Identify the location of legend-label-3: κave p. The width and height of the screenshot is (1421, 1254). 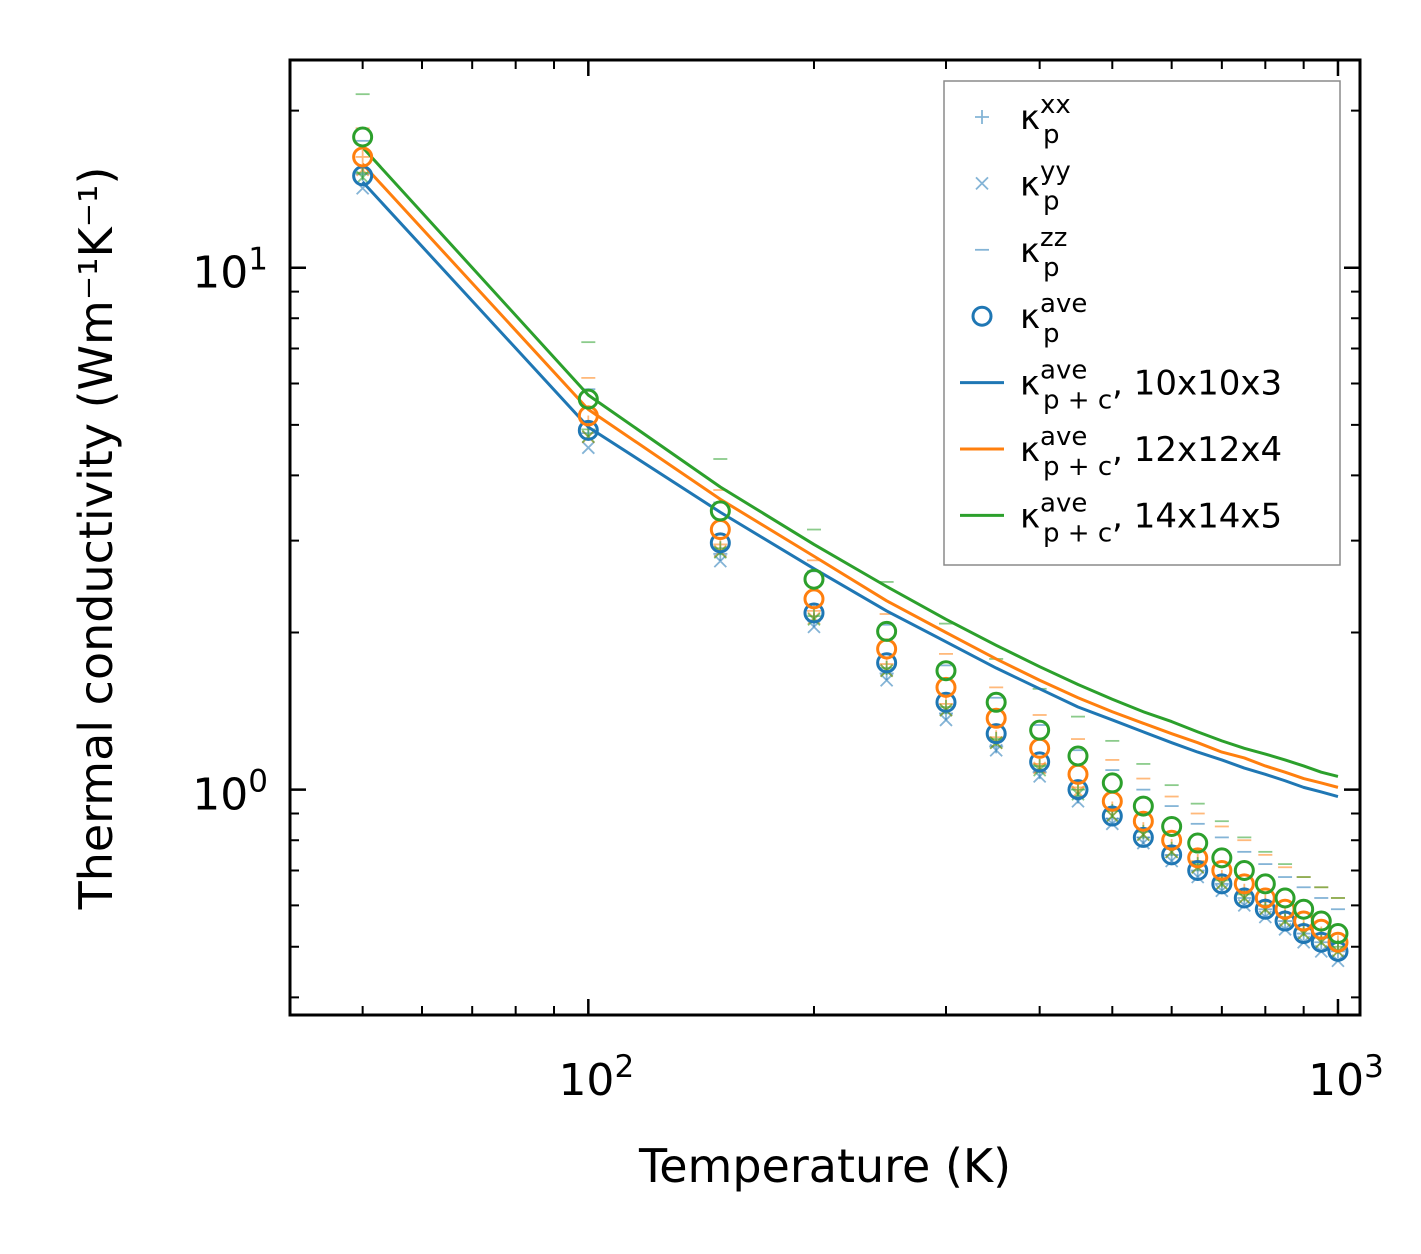
(1053, 319).